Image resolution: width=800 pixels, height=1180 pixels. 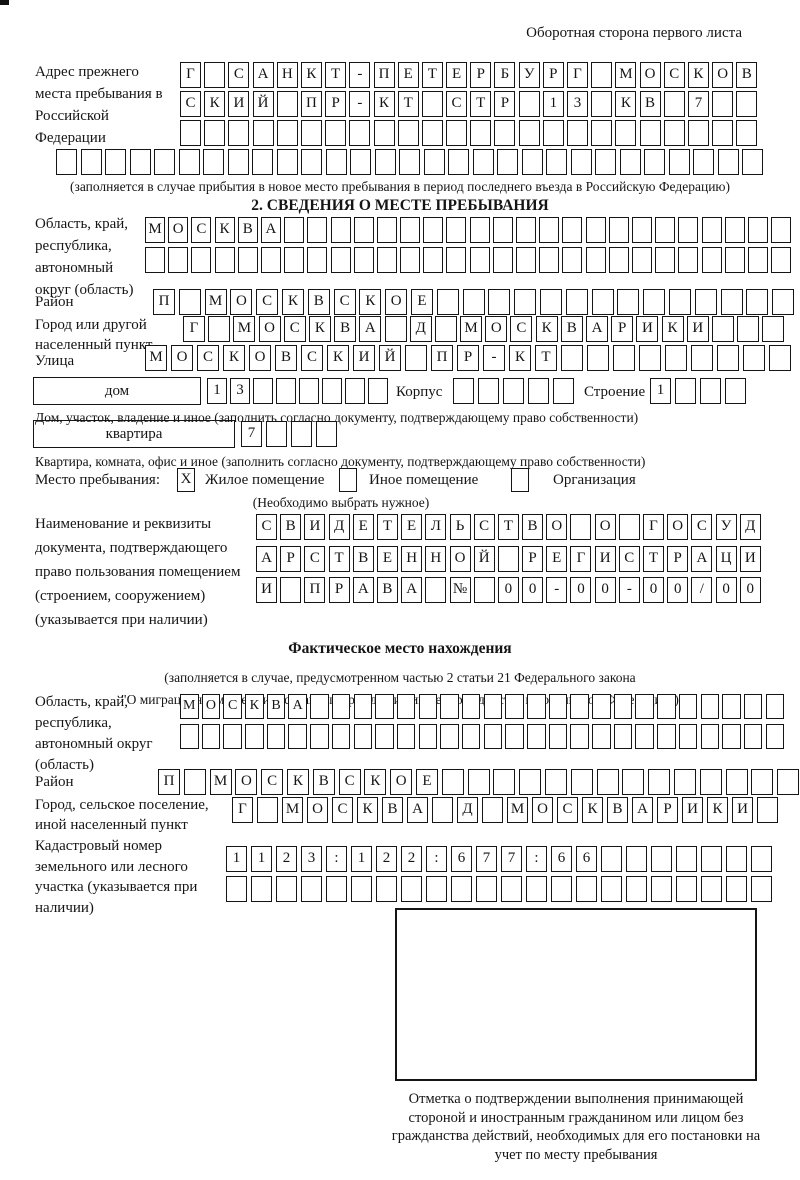 What do you see at coordinates (186, 480) in the screenshot?
I see `stay-checkbox-dwelling: X` at bounding box center [186, 480].